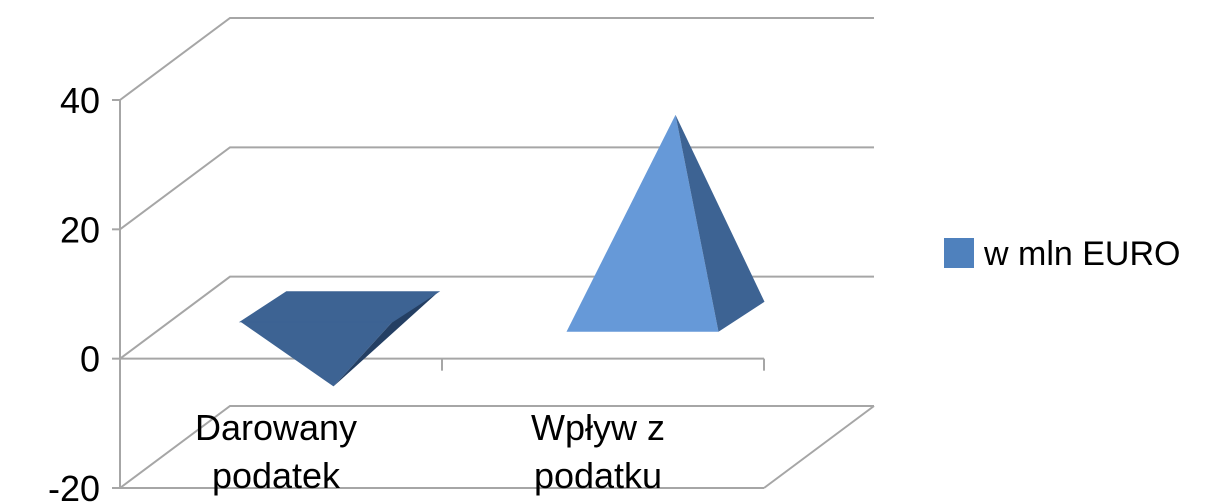 The height and width of the screenshot is (502, 1229). Describe the element at coordinates (276, 451) in the screenshot. I see `category-label: Darowany podatek` at that location.